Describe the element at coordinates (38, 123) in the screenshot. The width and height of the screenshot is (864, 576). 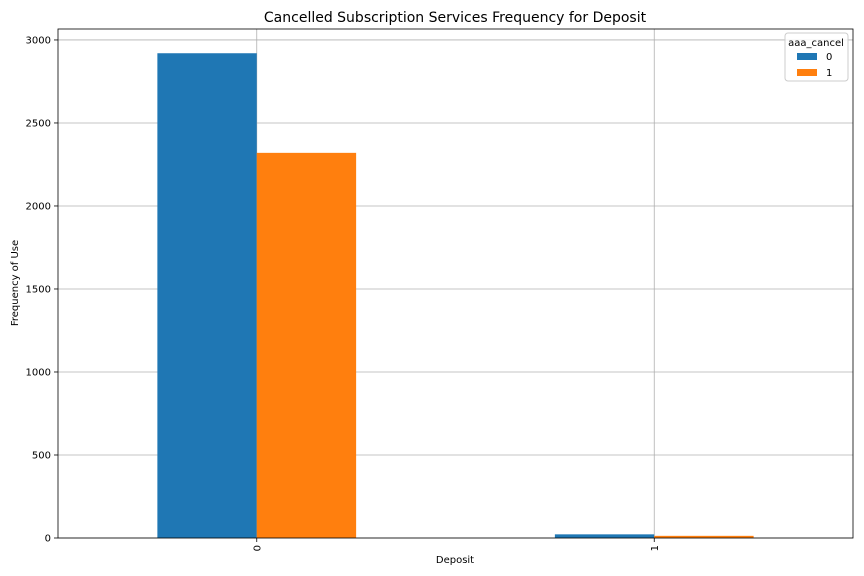
I see `y-tick-label: 2500` at that location.